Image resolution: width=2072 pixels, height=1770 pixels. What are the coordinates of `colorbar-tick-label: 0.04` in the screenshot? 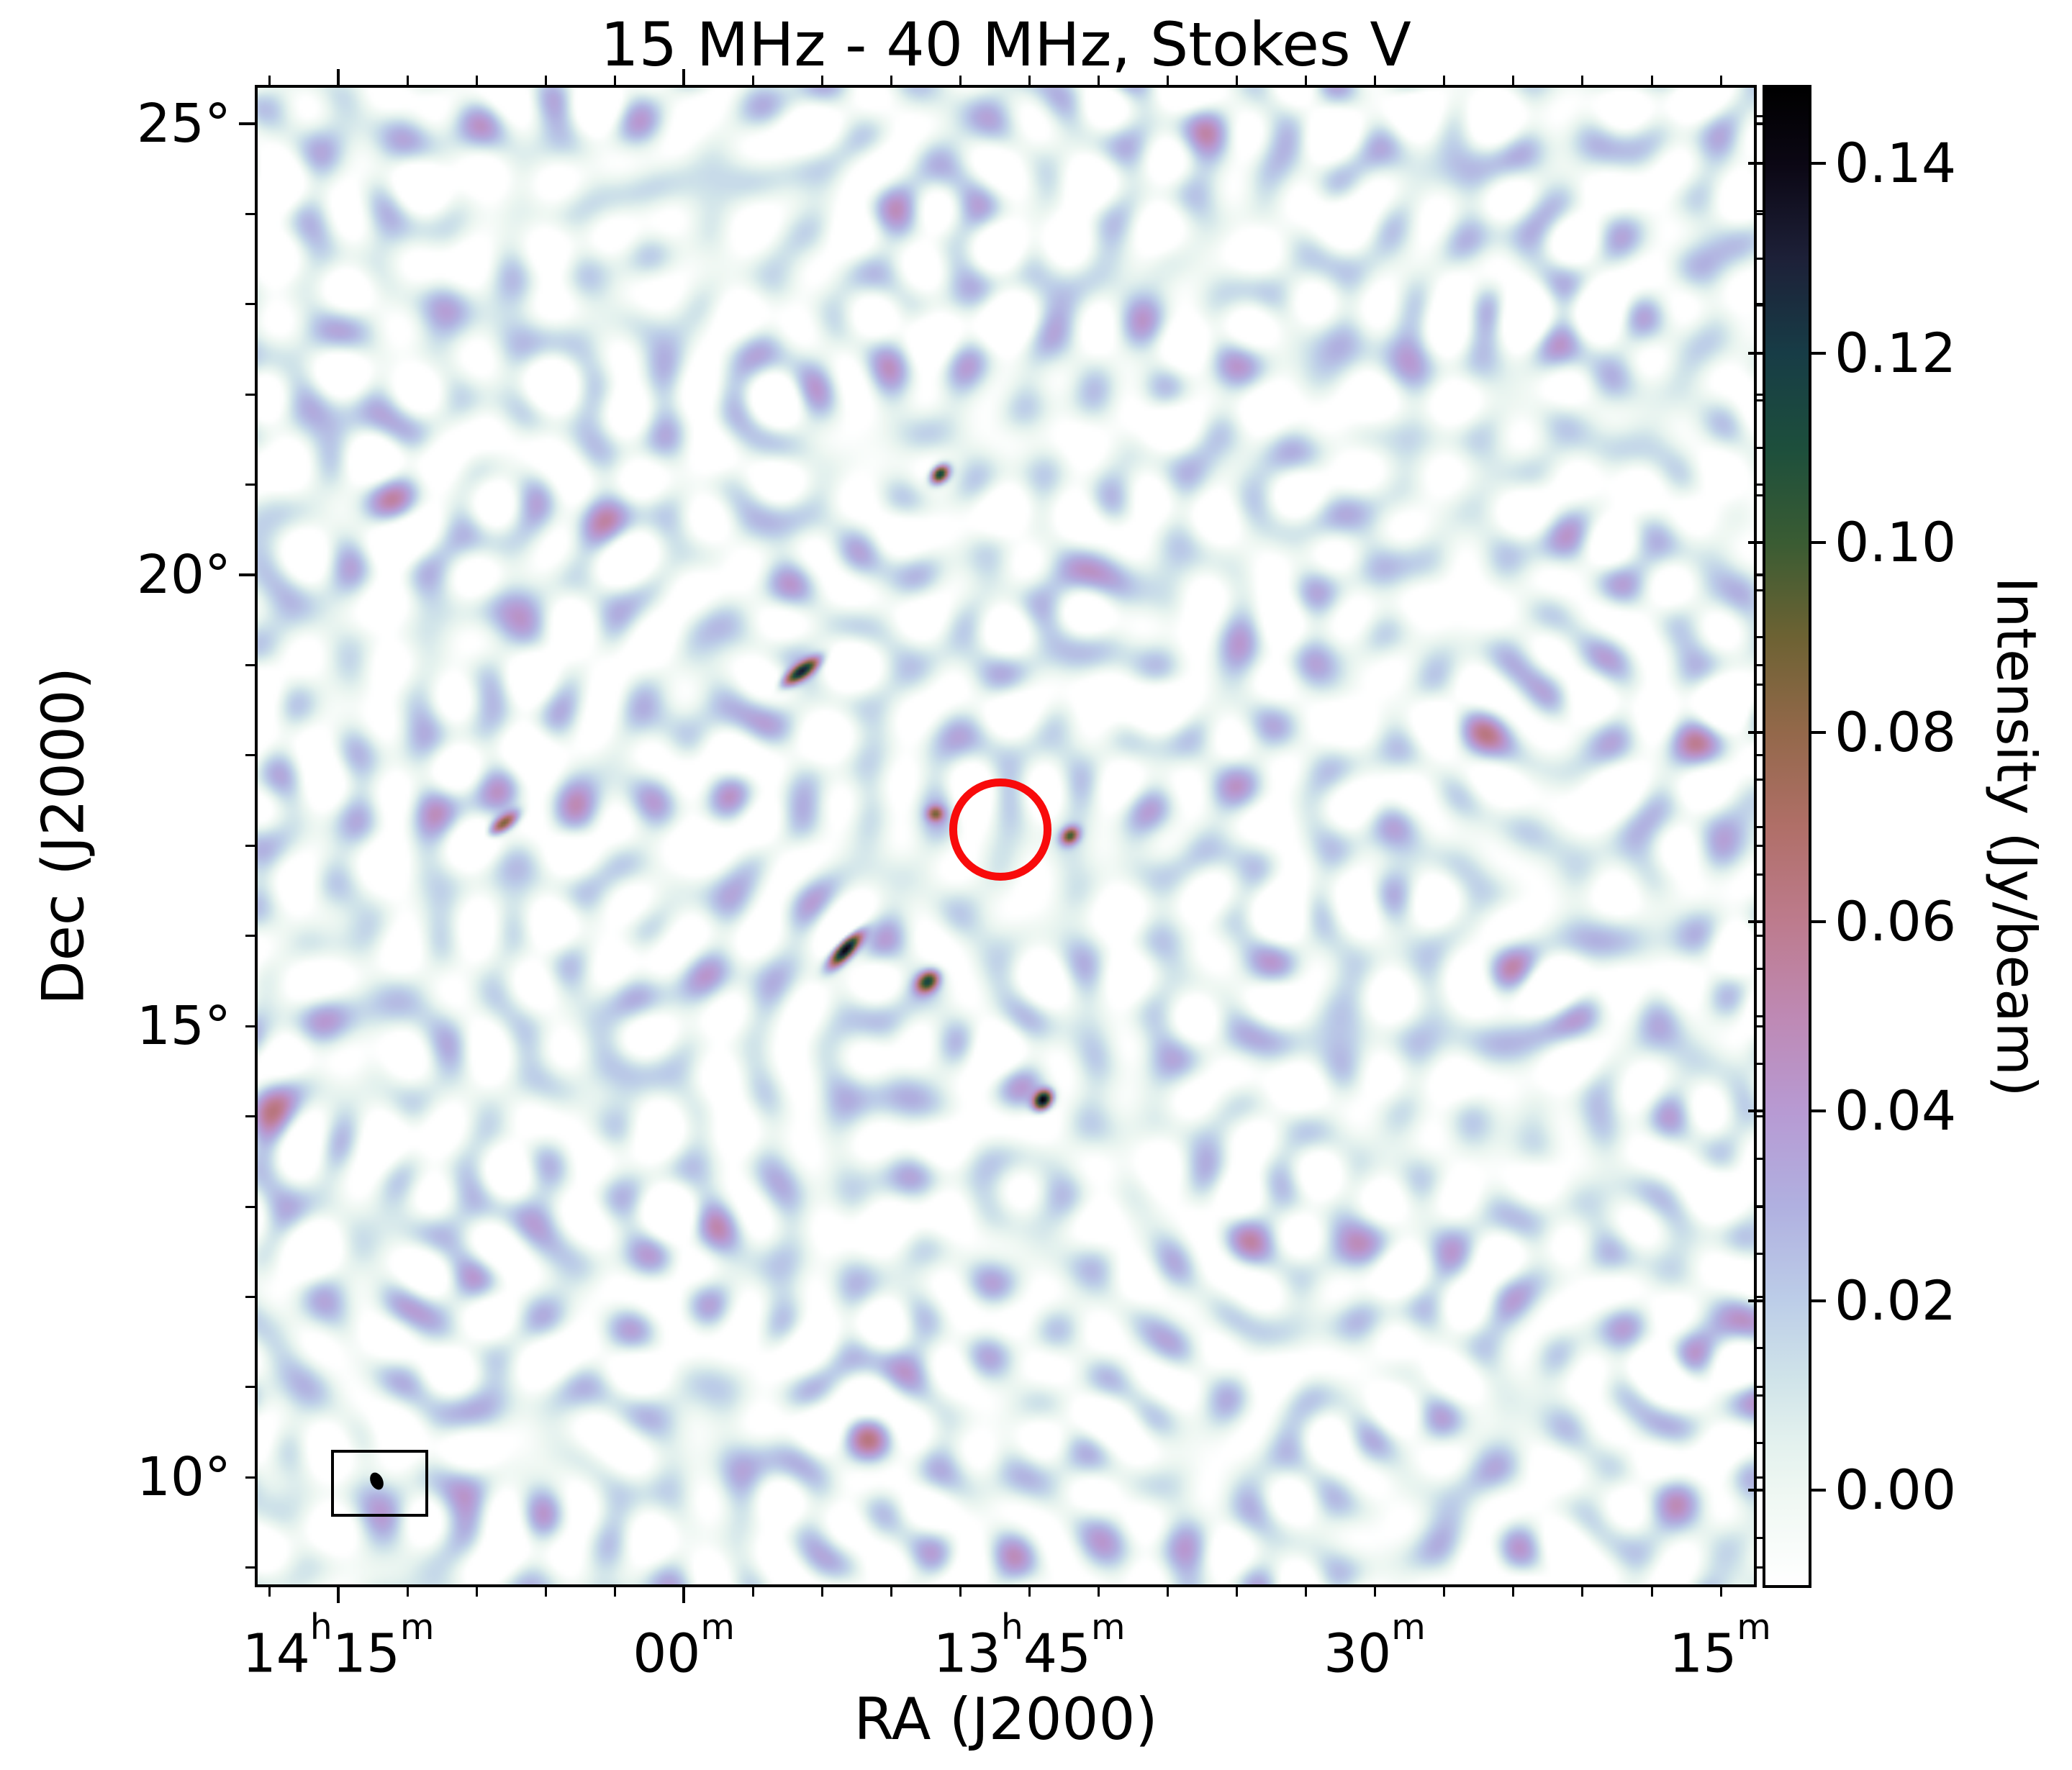 It's located at (1896, 1111).